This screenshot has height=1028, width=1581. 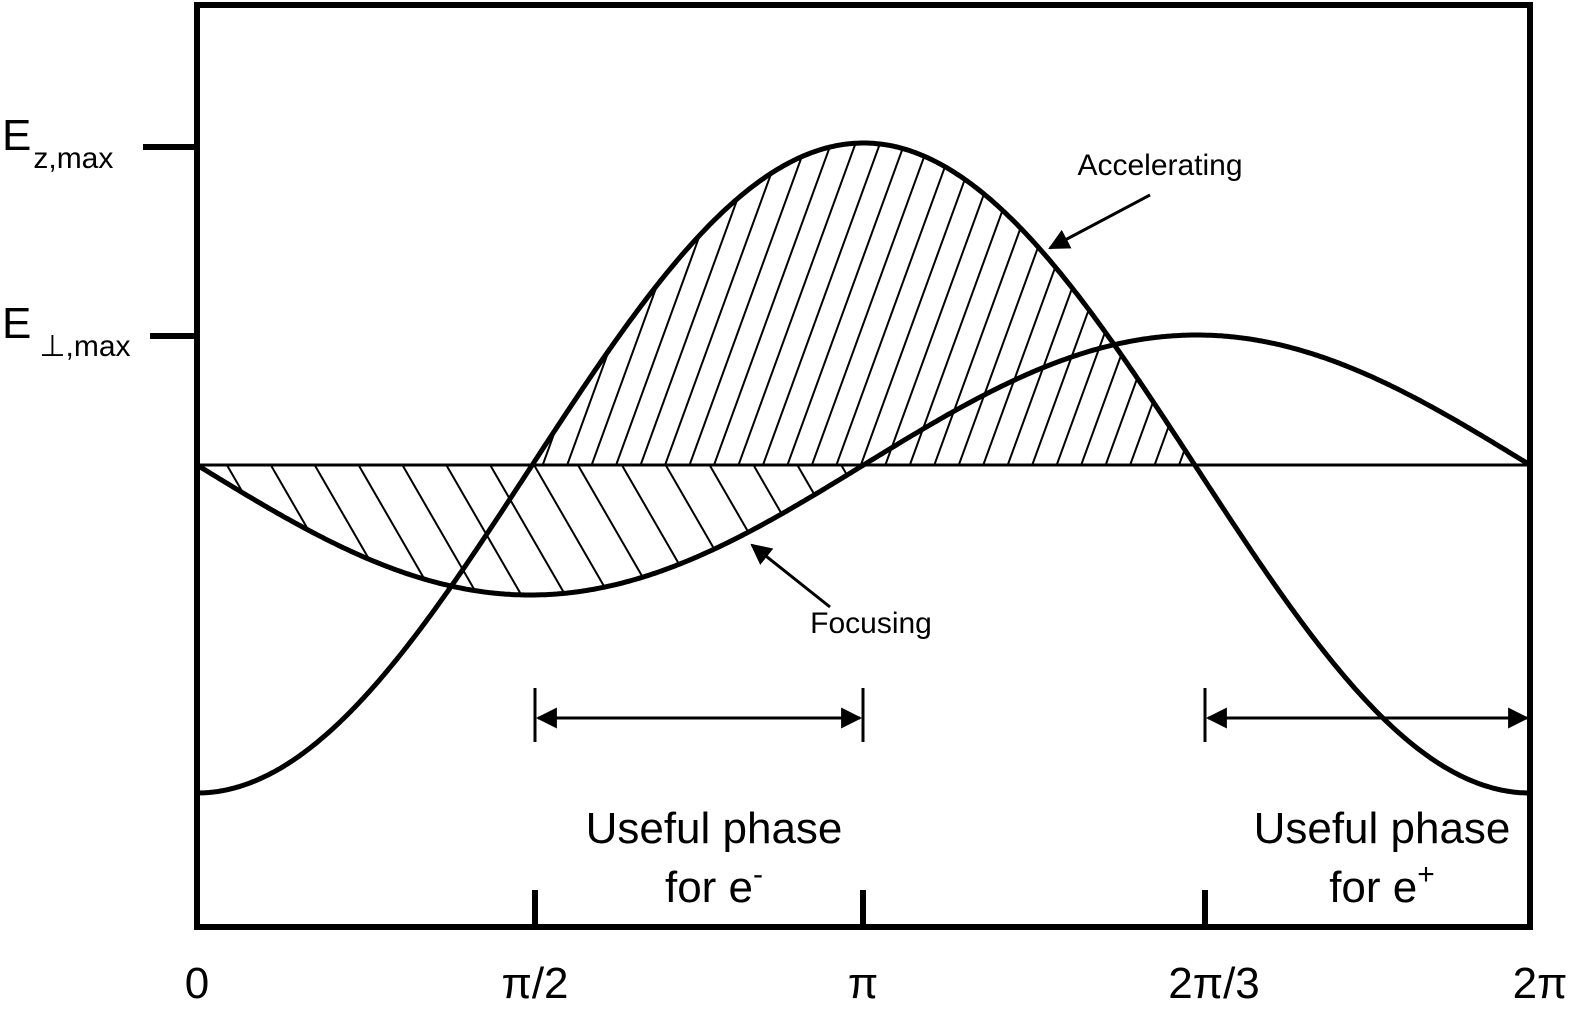 I want to click on y-label: E ⊥,max, so click(x=66, y=331).